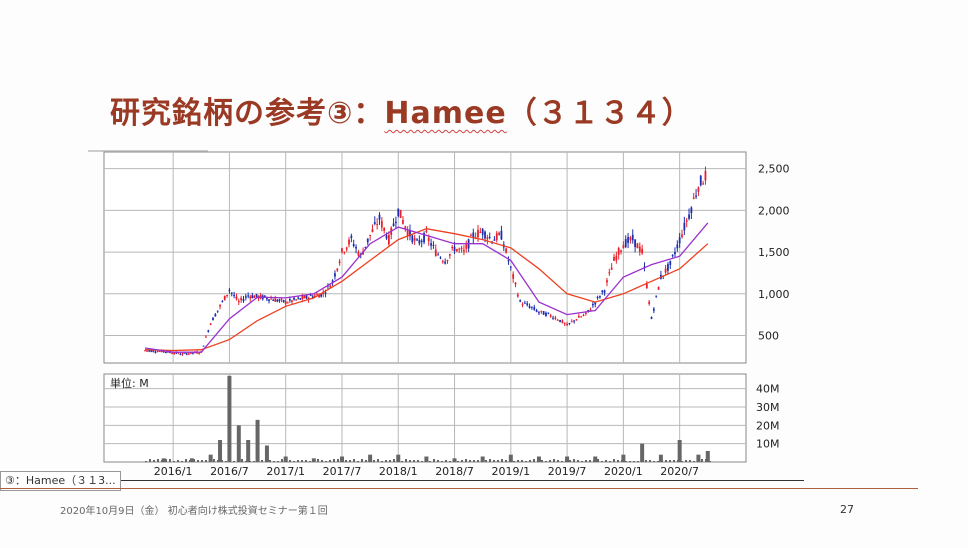 This screenshot has width=968, height=548. Describe the element at coordinates (847, 509) in the screenshot. I see `page-number: 27` at that location.